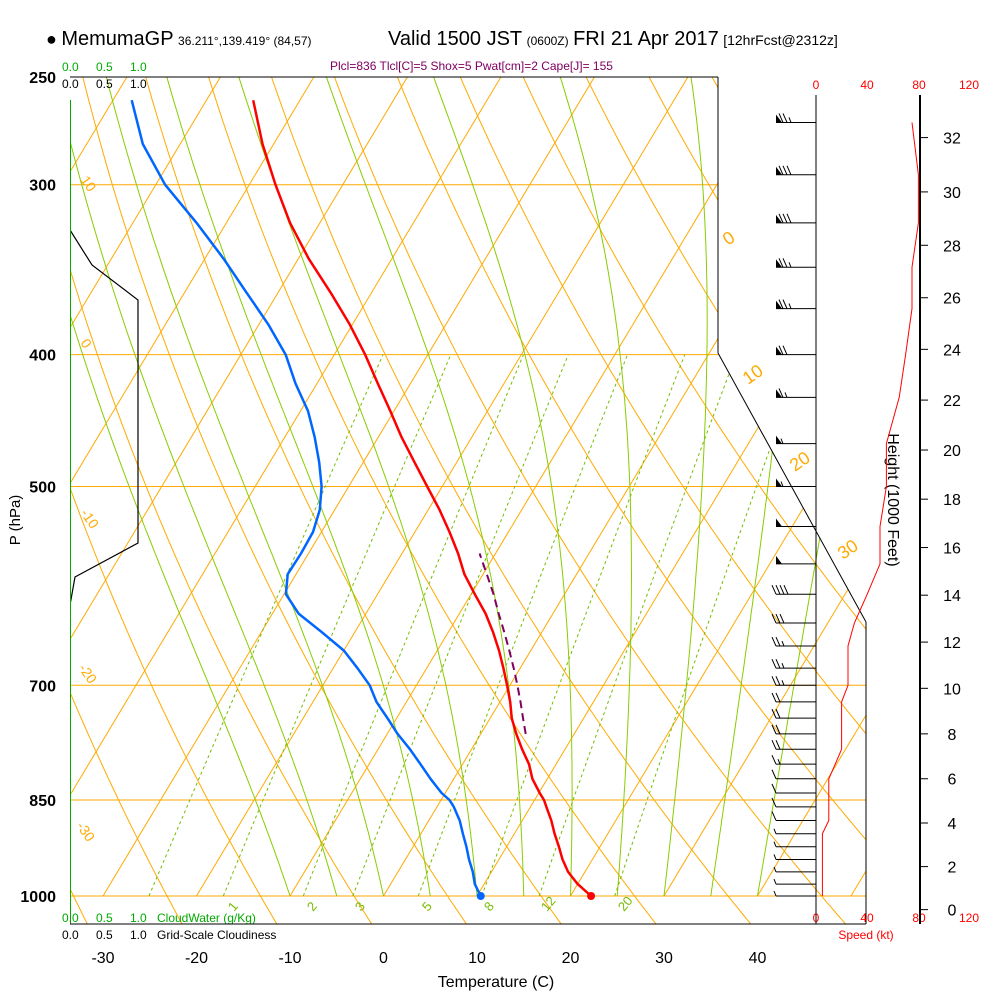  I want to click on temperature-tick-label: -20, so click(196, 958).